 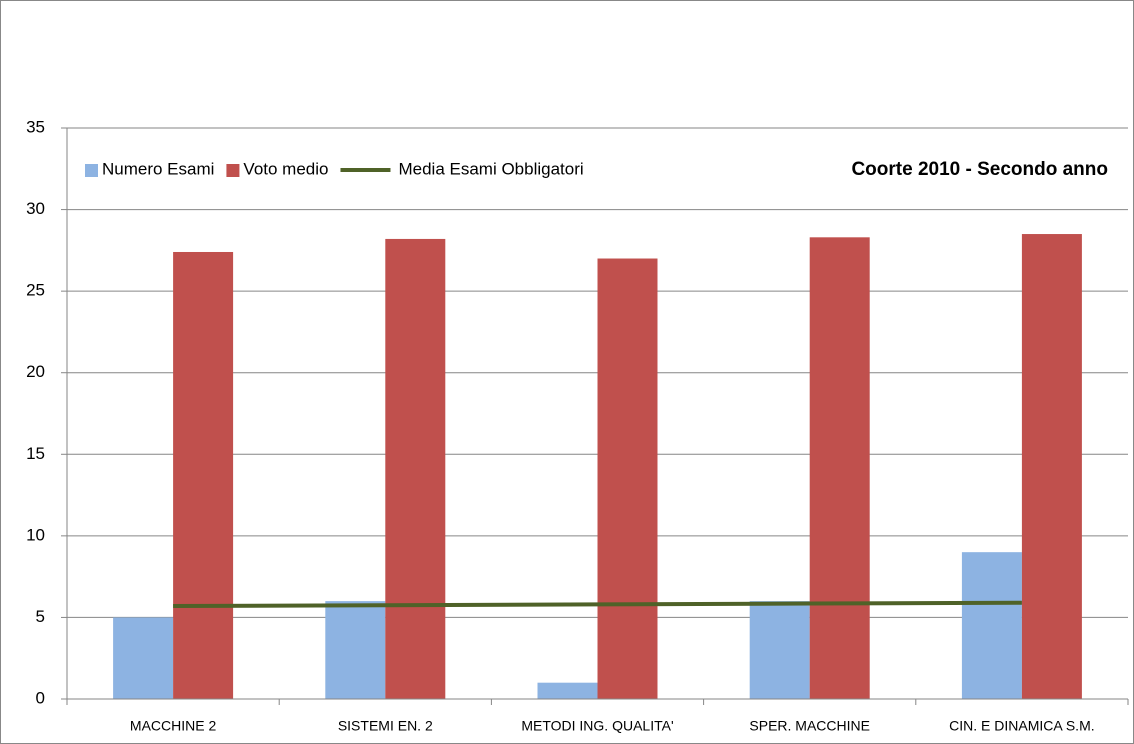 I want to click on y-tick-label: 10, so click(x=35, y=534).